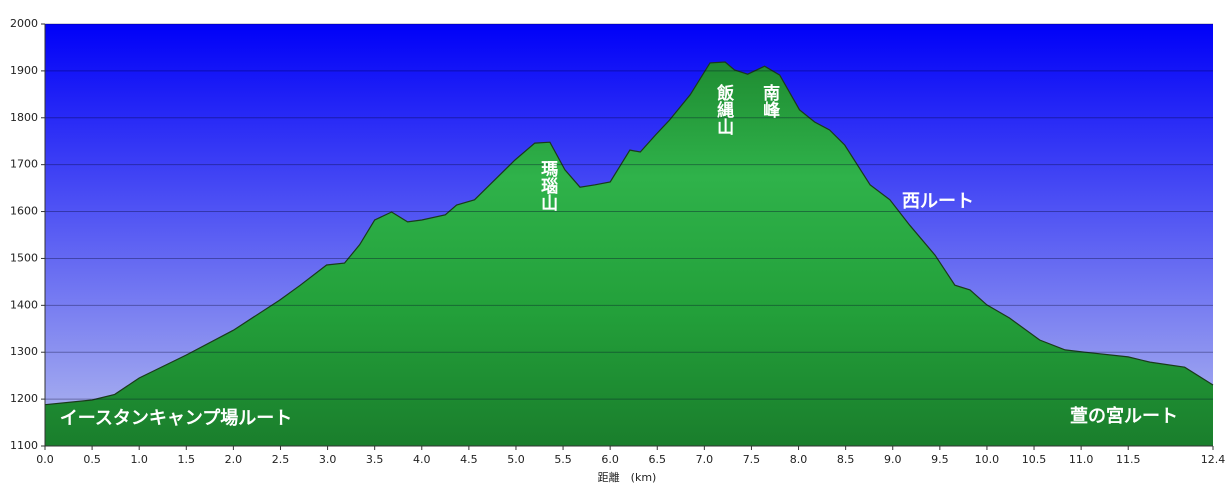 This screenshot has width=1225, height=489. Describe the element at coordinates (422, 459) in the screenshot. I see `x-tick-label: 4.0` at that location.